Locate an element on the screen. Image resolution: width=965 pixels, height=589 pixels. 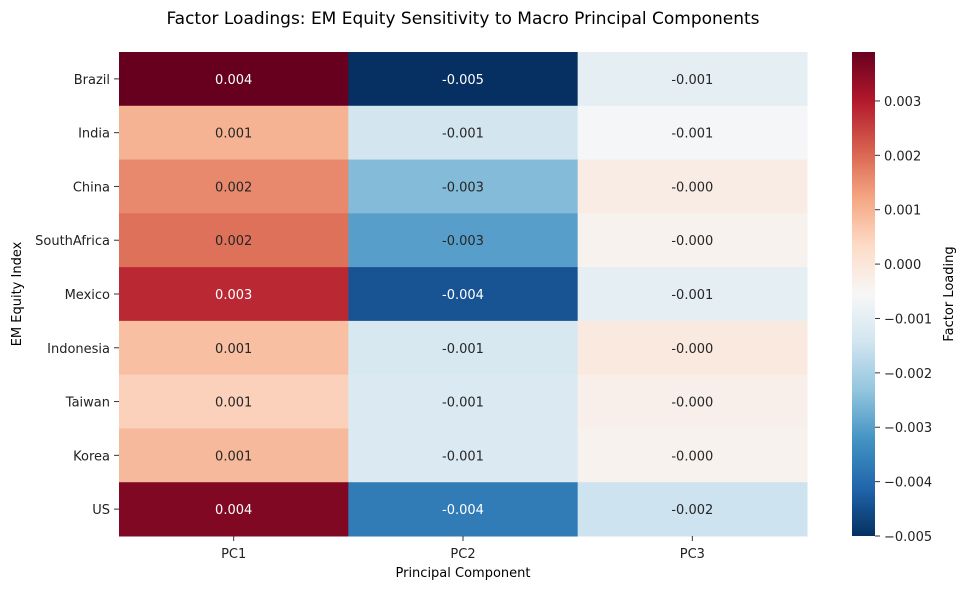
y-tick-label: Korea is located at coordinates (91, 456).